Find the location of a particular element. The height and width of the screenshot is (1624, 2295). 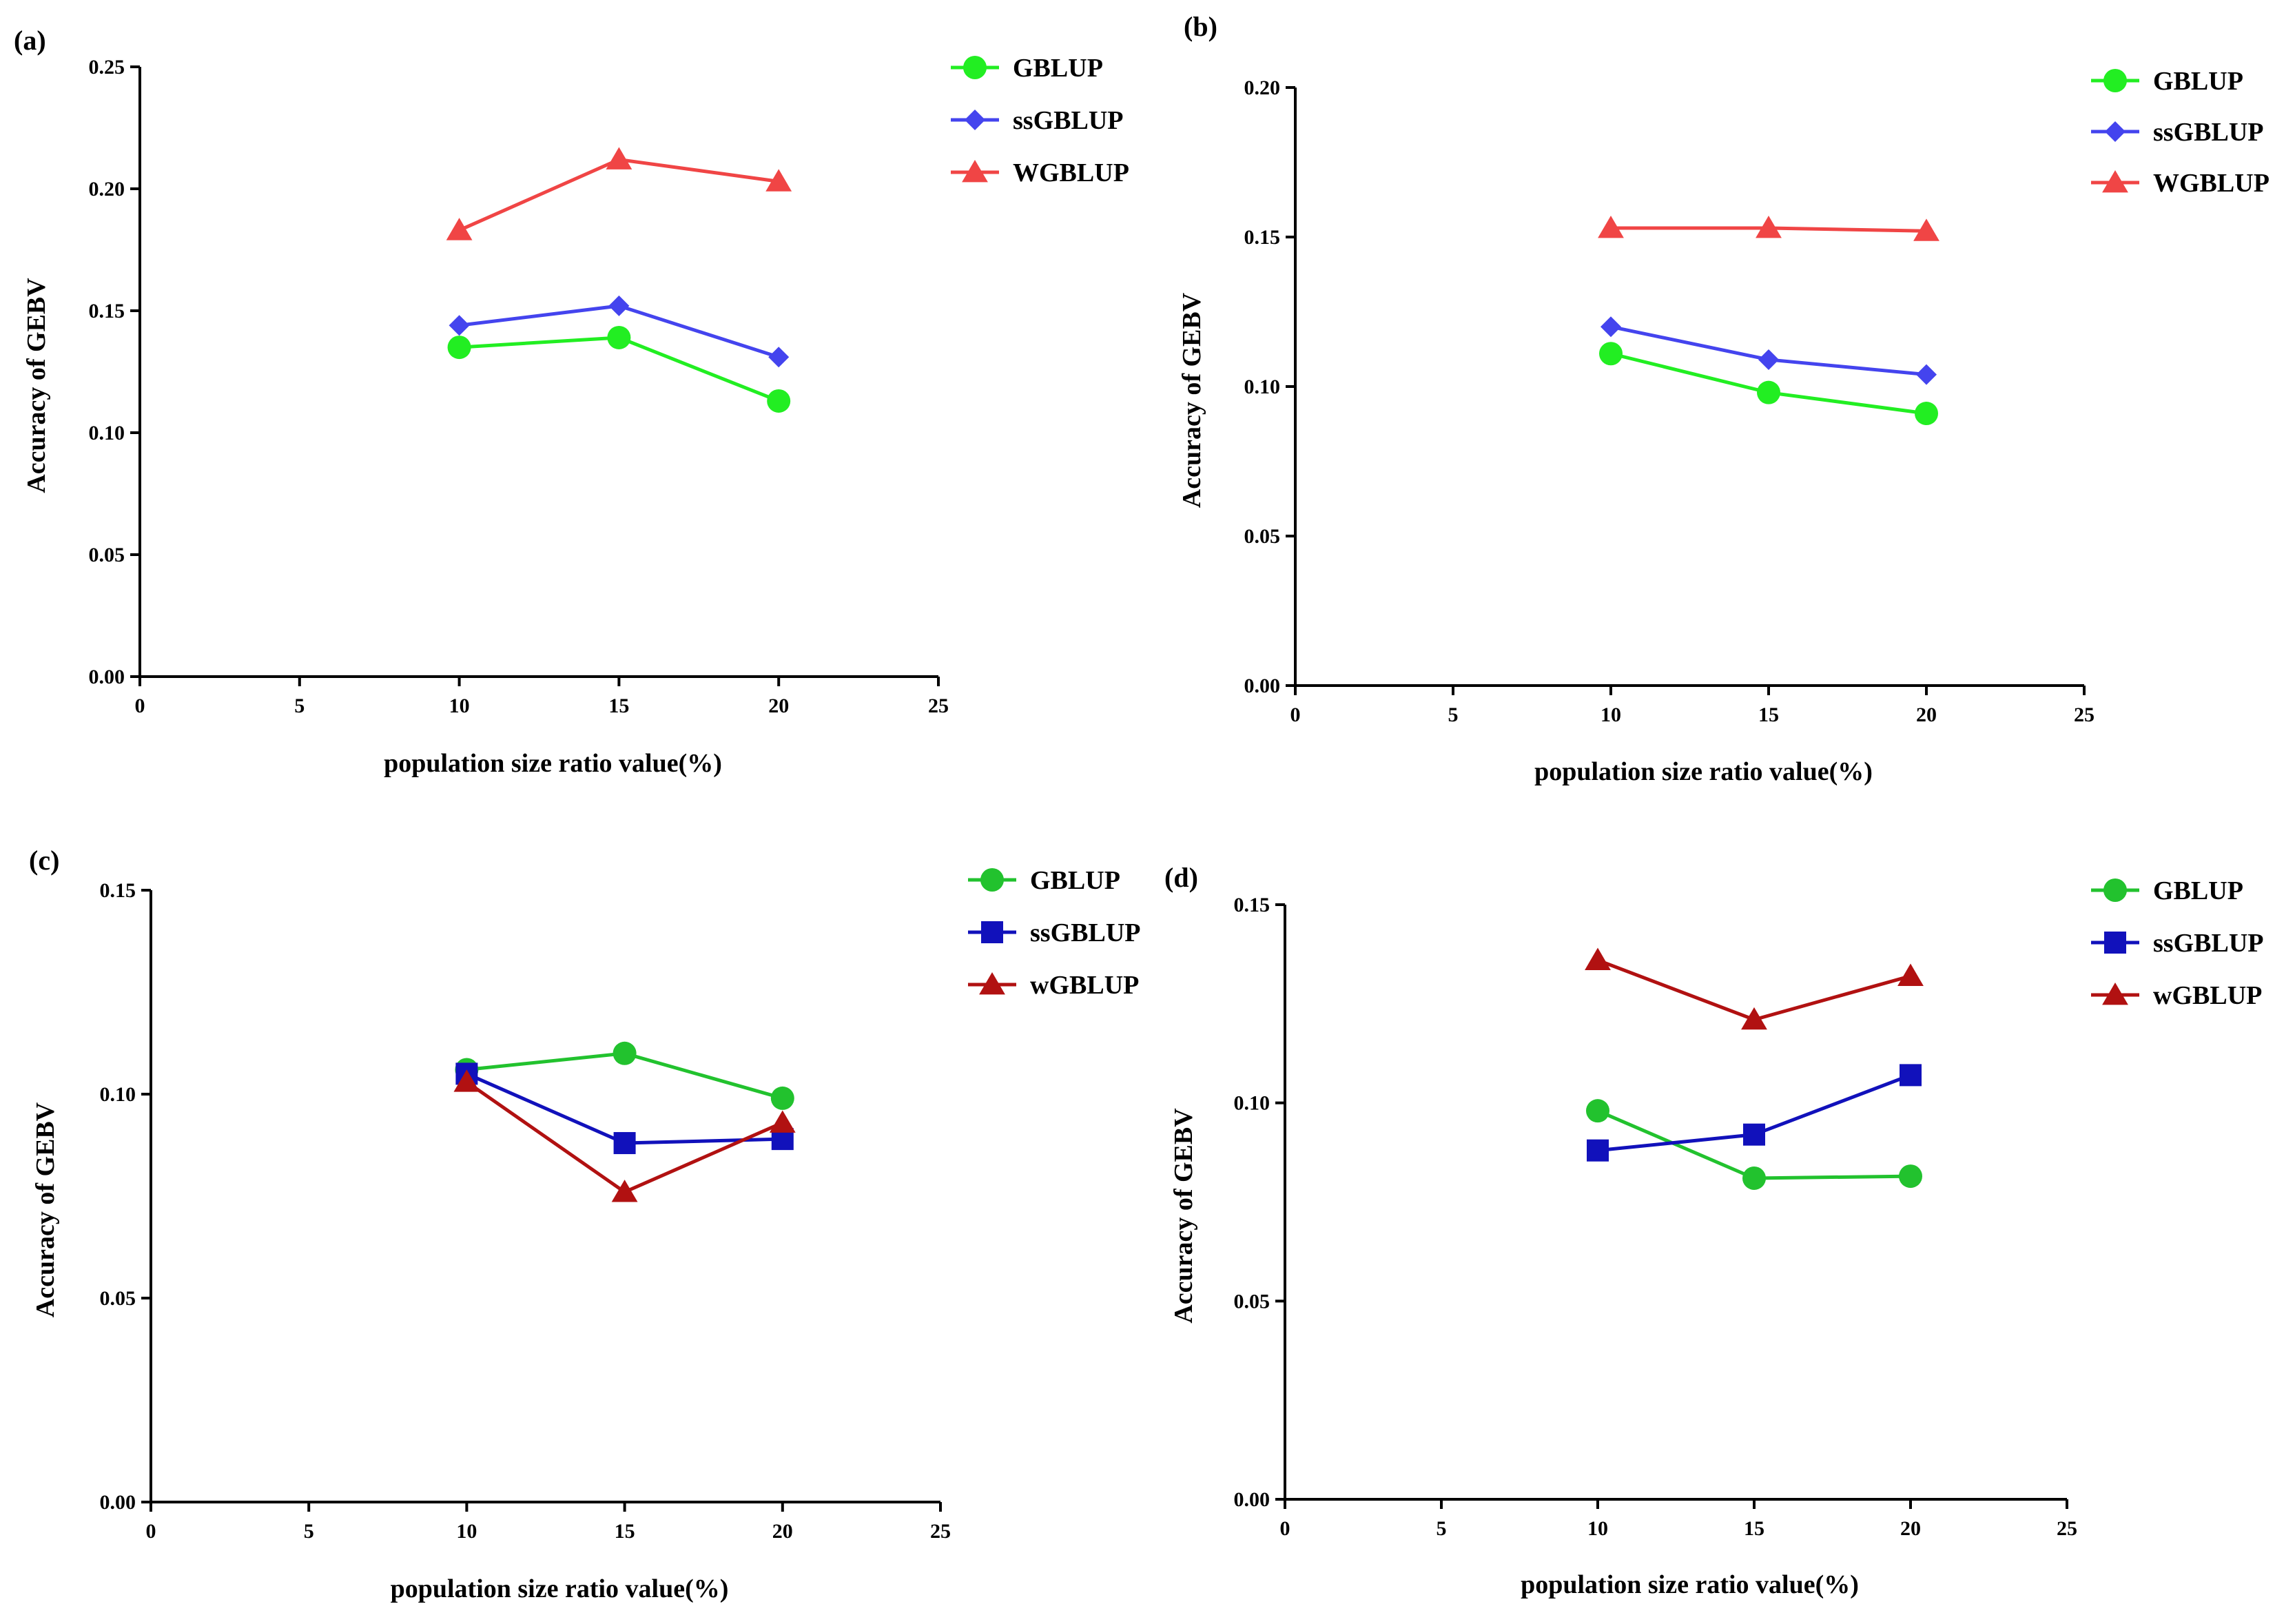

legend-item: wGBLUP is located at coordinates (1053, 986).